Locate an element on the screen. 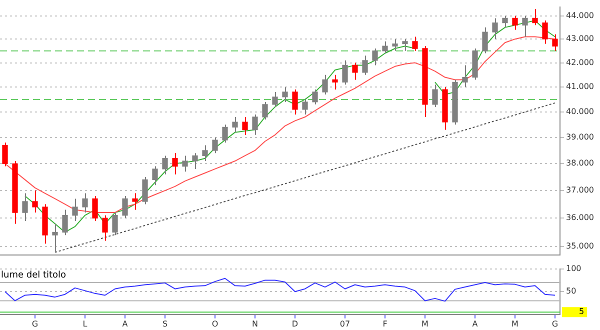 This screenshot has height=330, width=600. y-tick-label: 39.000 is located at coordinates (580, 137).